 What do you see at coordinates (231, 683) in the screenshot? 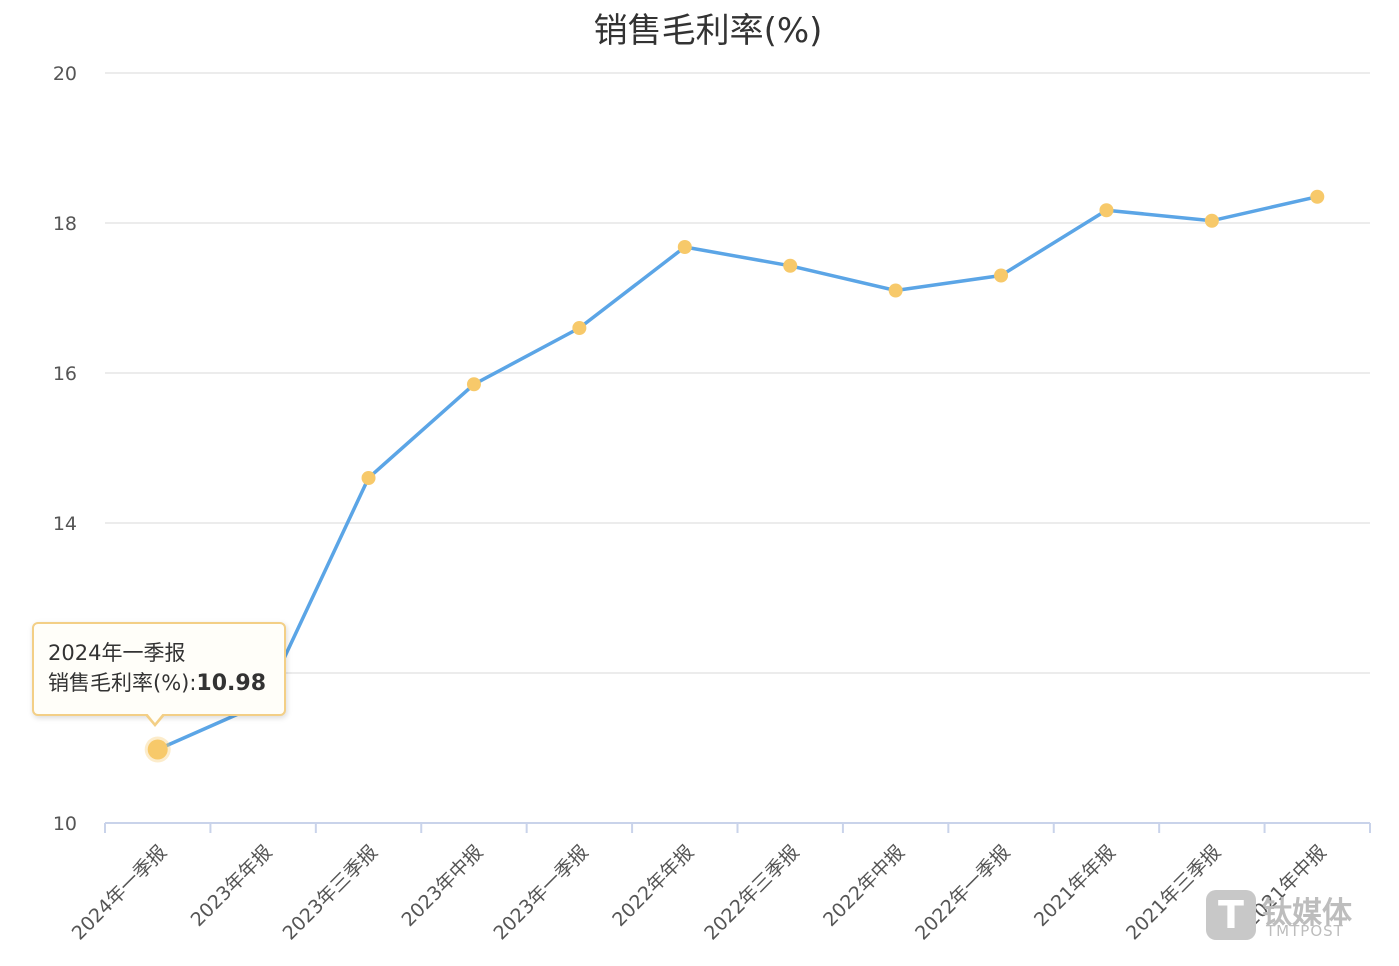
I see `tooltip-value: 10.98` at bounding box center [231, 683].